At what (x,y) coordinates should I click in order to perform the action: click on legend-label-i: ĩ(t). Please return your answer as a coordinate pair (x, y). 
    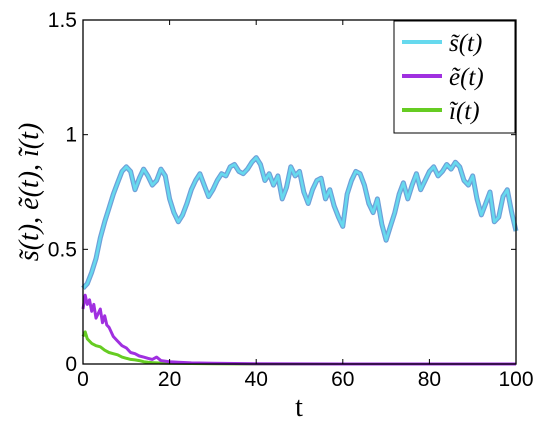
    Looking at the image, I should click on (464, 111).